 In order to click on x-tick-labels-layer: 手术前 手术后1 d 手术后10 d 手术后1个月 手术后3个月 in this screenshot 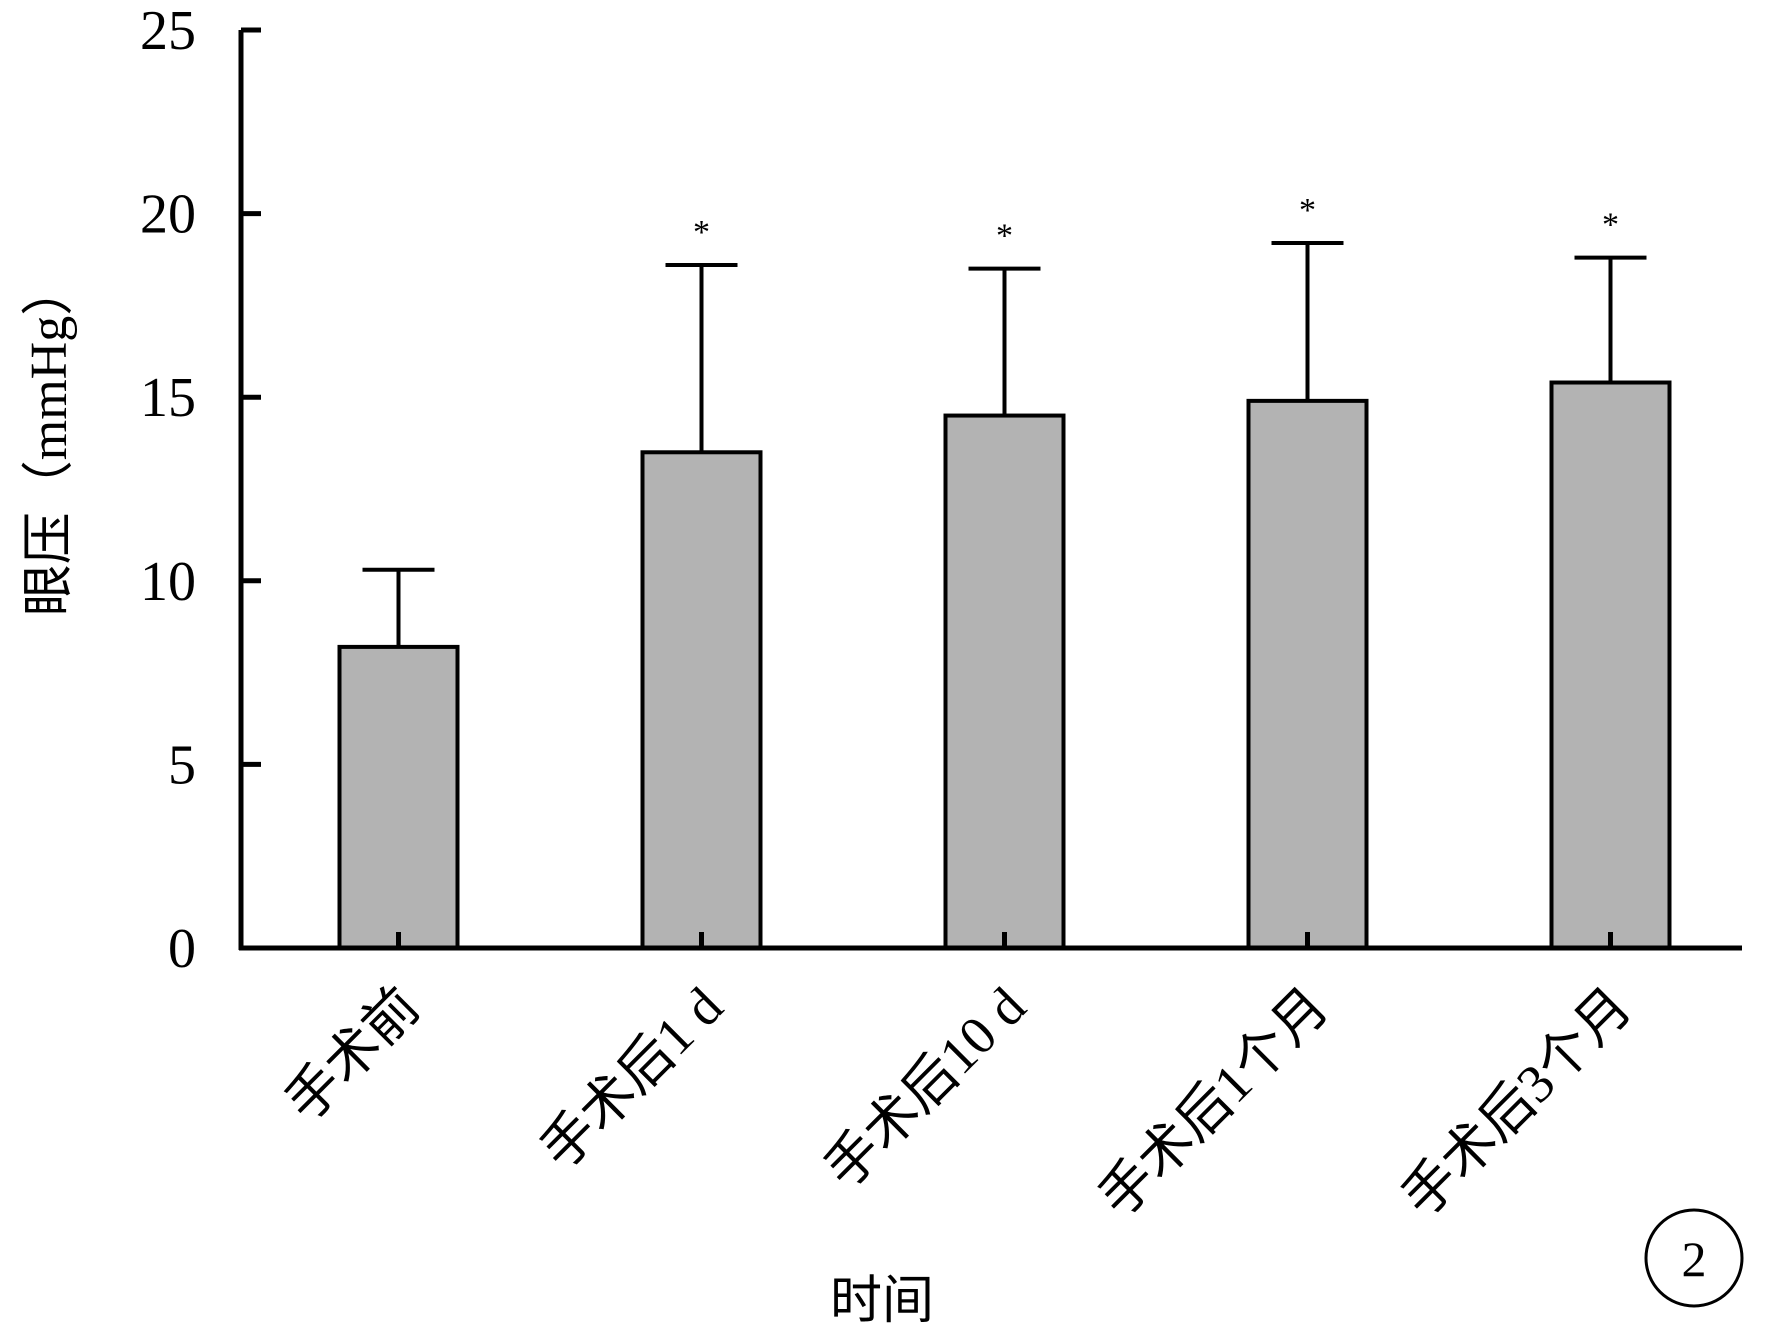, I will do `click(958, 1102)`.